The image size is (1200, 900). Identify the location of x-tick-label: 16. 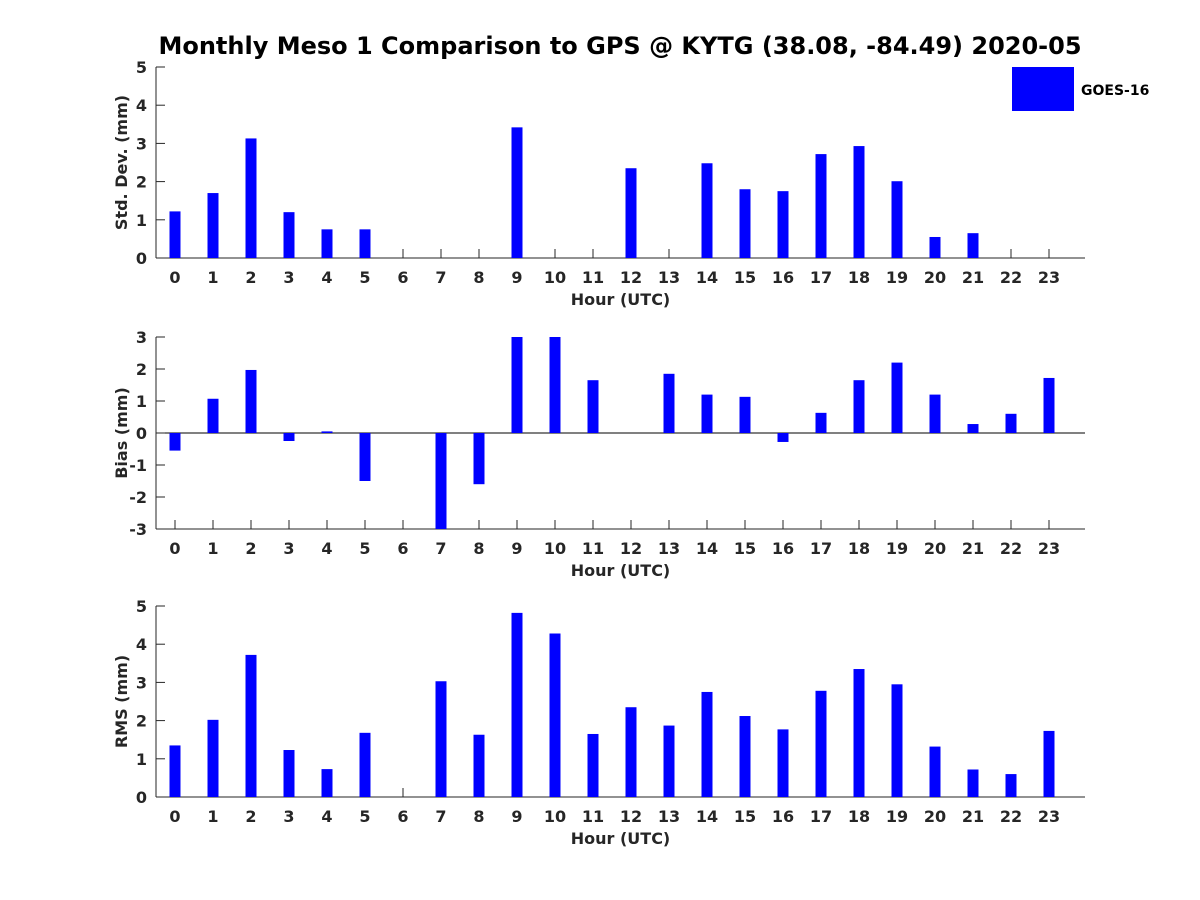
(783, 816).